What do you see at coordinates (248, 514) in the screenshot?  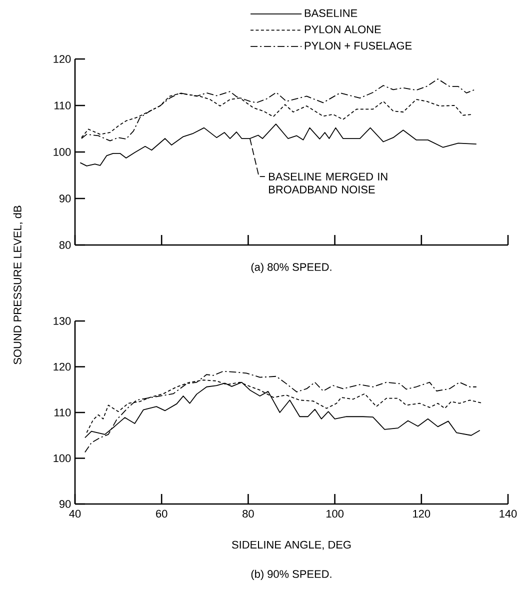 I see `x-tick-label: 80` at bounding box center [248, 514].